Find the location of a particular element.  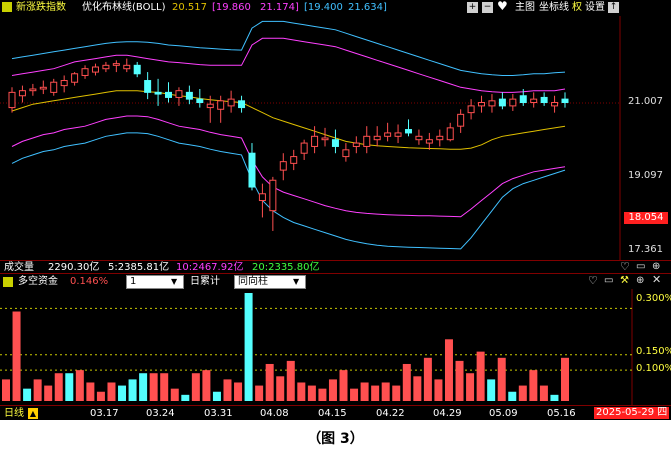

heart-icon: ♥ is located at coordinates (502, 6).